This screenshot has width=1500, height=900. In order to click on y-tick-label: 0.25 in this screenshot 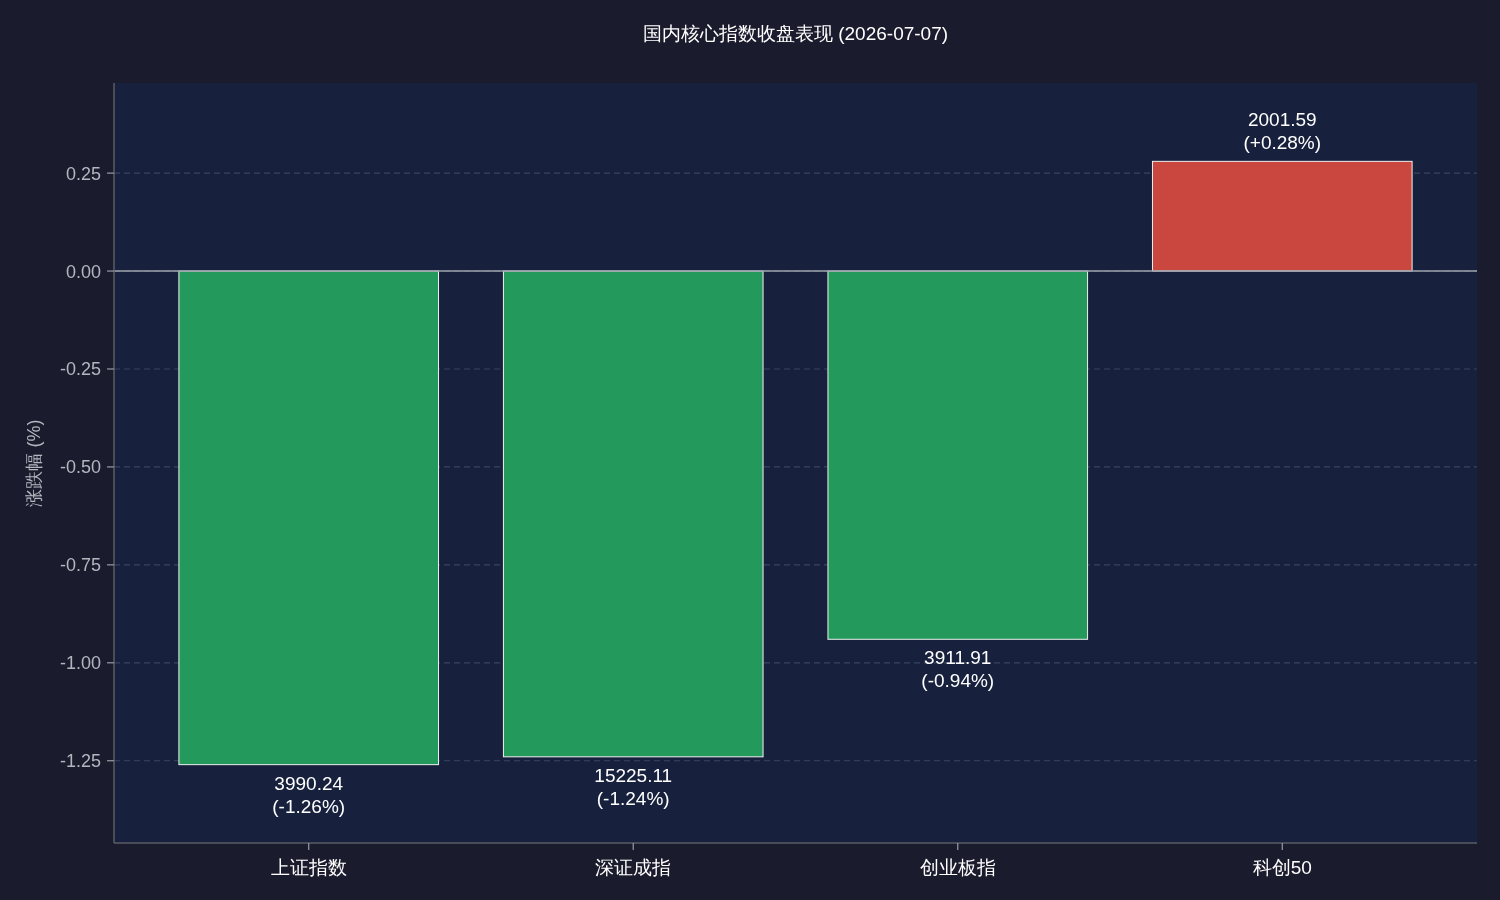, I will do `click(83, 173)`.